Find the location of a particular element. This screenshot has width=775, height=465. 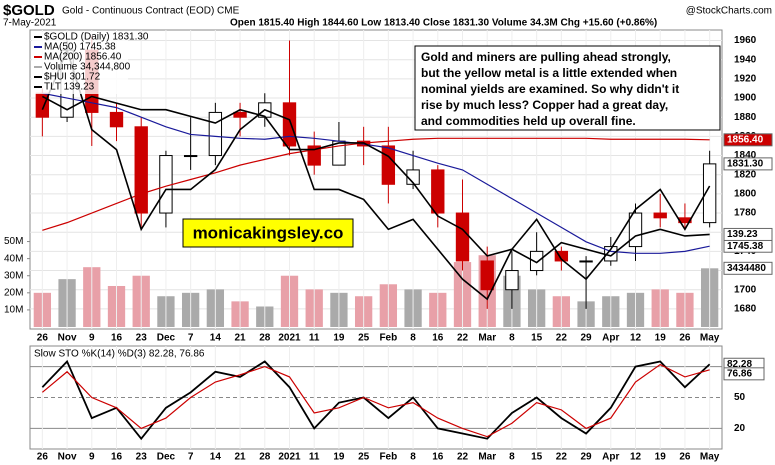

x-tick-label: Apr is located at coordinates (610, 338).